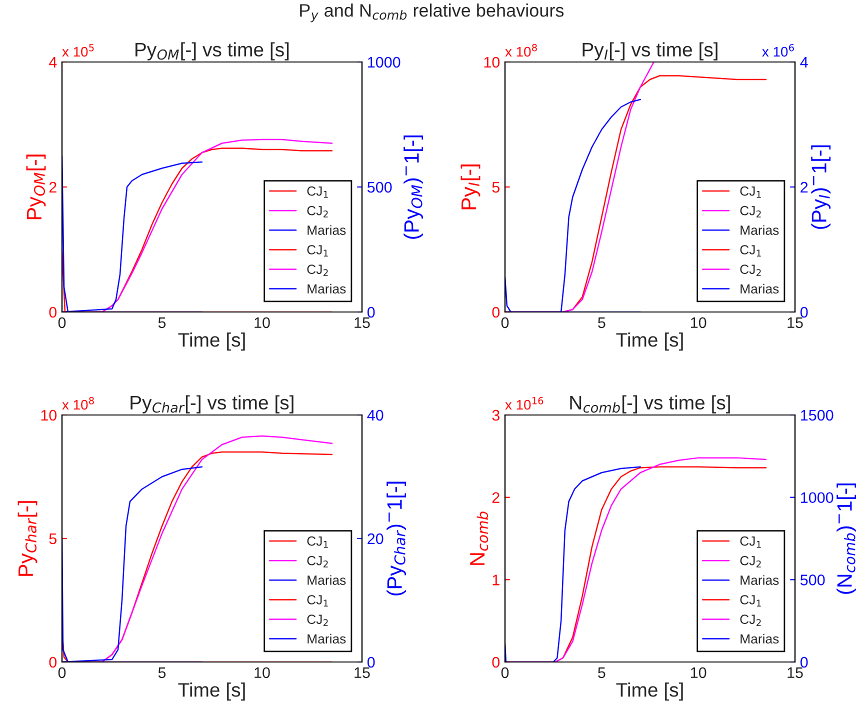 This screenshot has height=708, width=863. I want to click on y-tick-label: 3, so click(496, 415).